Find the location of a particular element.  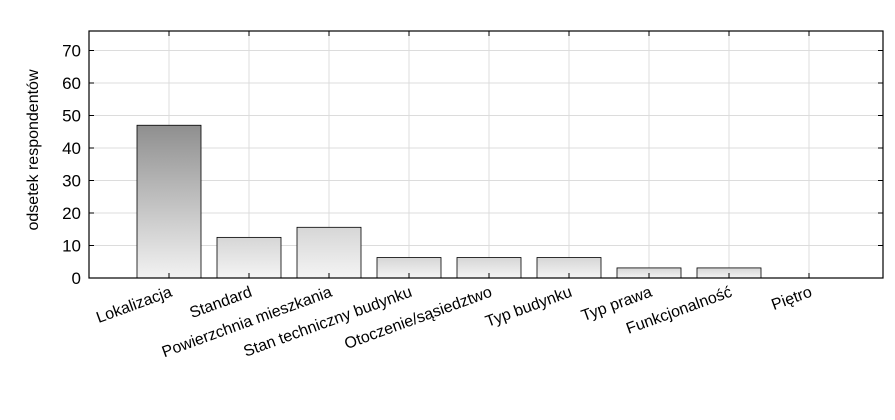

y-tick-label: 70 is located at coordinates (71, 51).